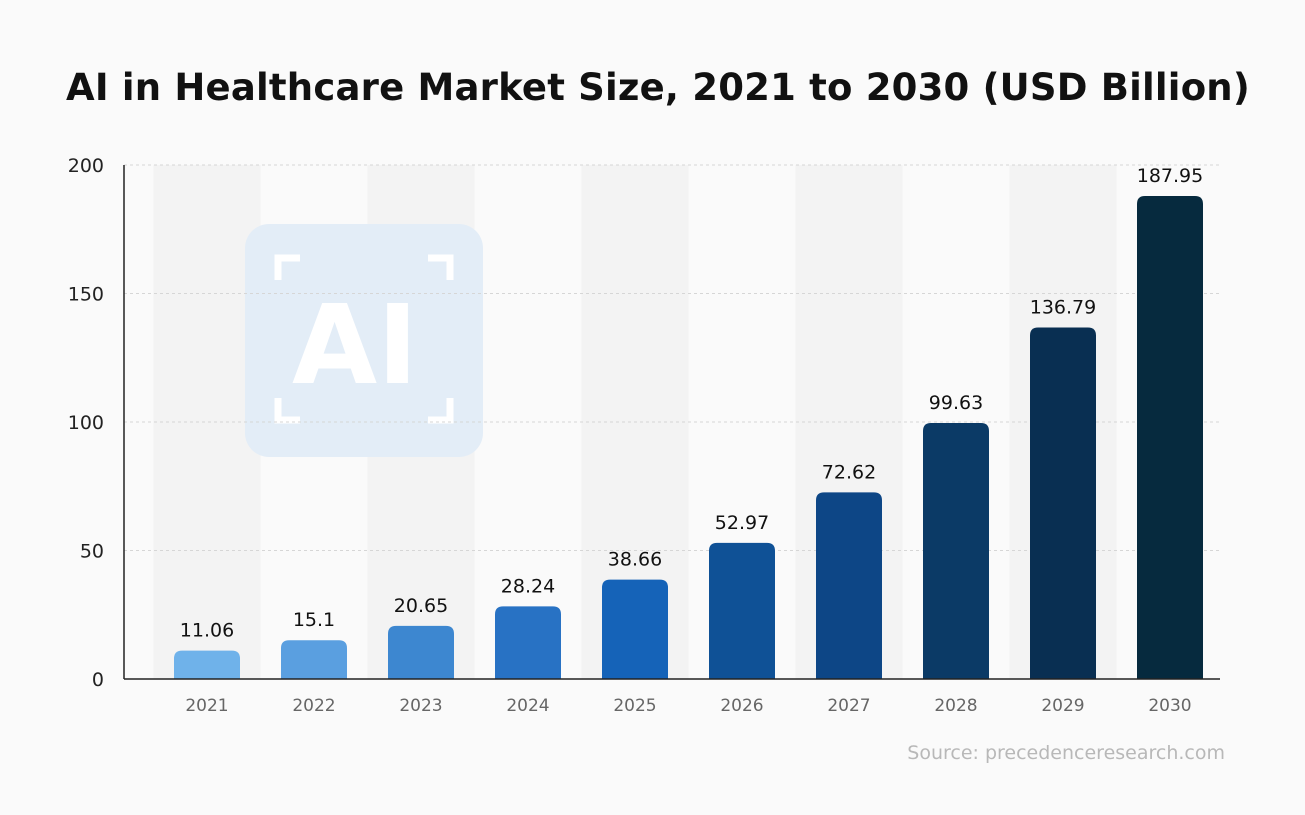  I want to click on data-label: 187.95, so click(1170, 176).